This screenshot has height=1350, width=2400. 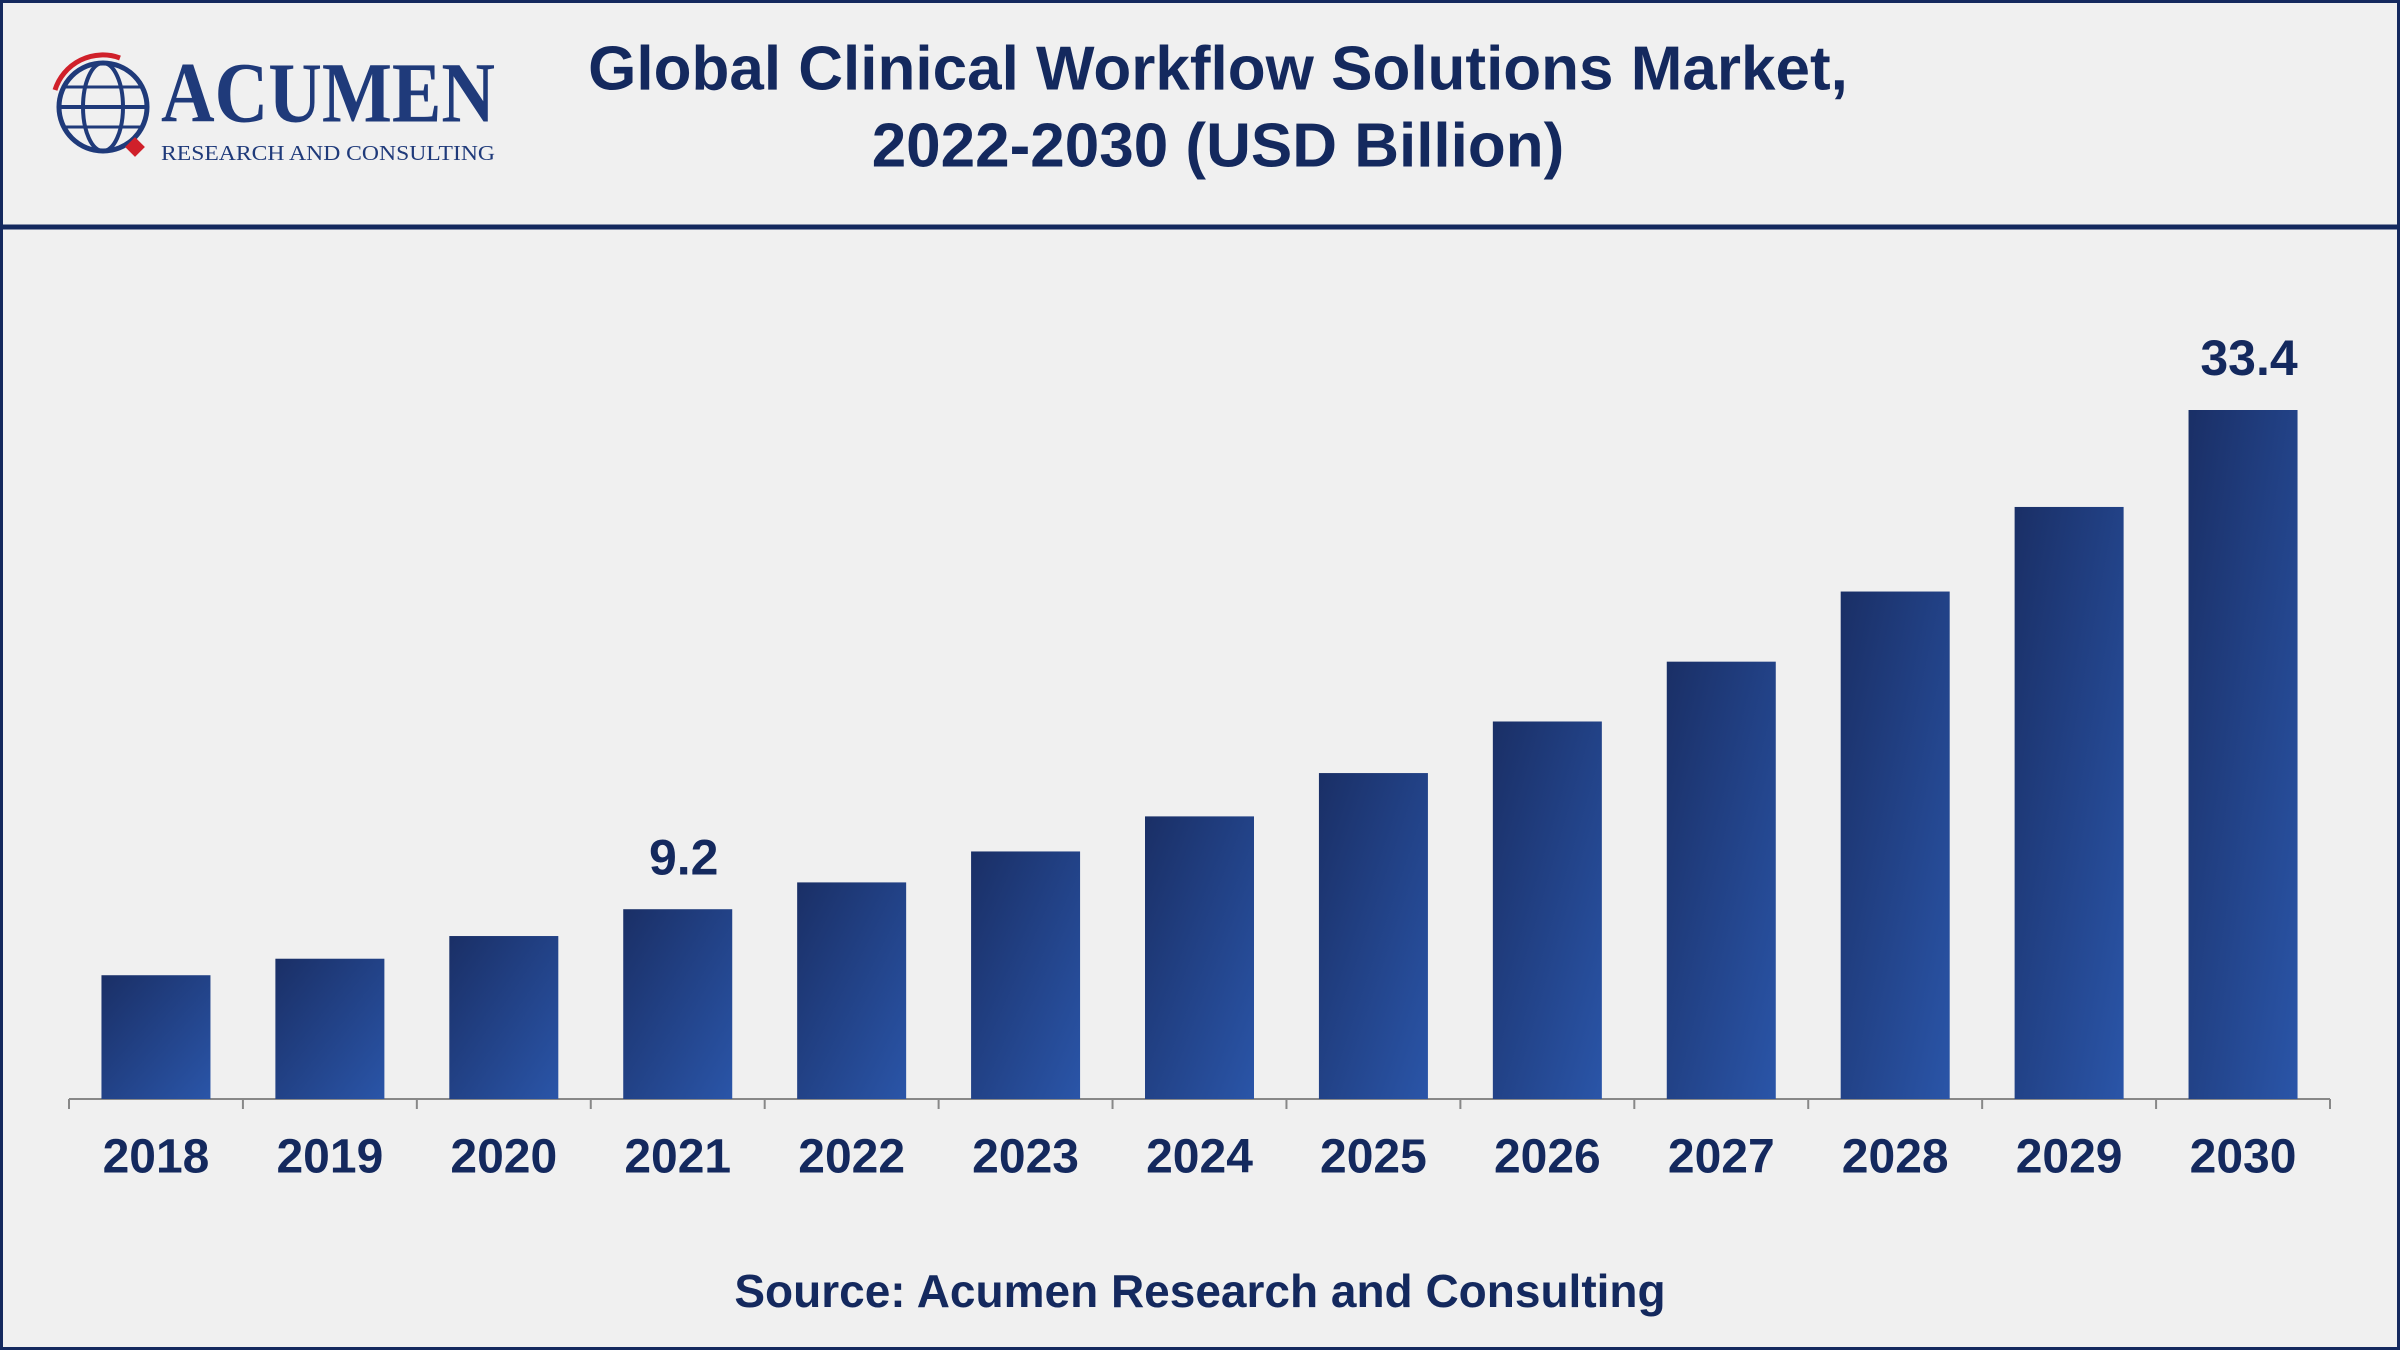 I want to click on logo-arc, so click(x=86, y=71).